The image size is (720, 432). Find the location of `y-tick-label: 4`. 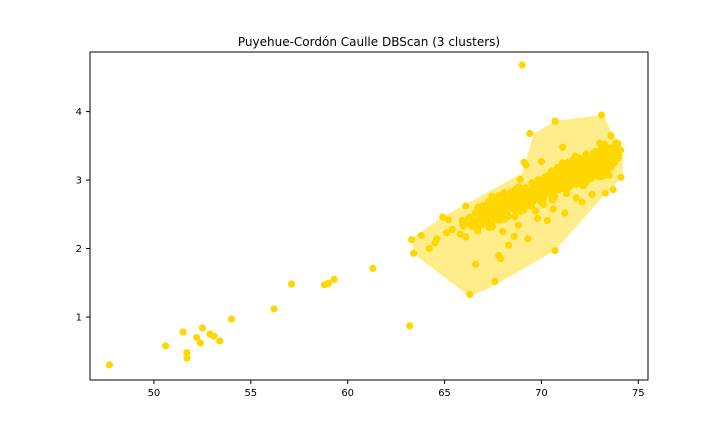

y-tick-label: 4 is located at coordinates (79, 112).